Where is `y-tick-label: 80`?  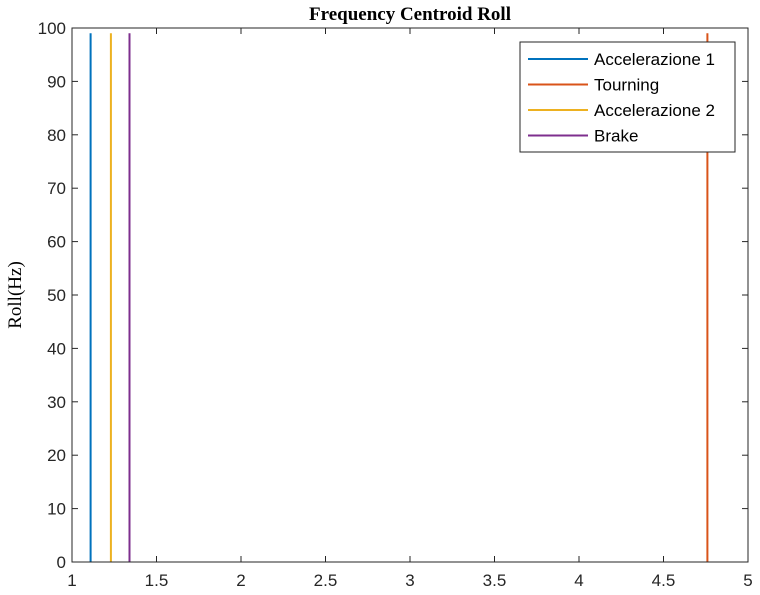
y-tick-label: 80 is located at coordinates (56, 135).